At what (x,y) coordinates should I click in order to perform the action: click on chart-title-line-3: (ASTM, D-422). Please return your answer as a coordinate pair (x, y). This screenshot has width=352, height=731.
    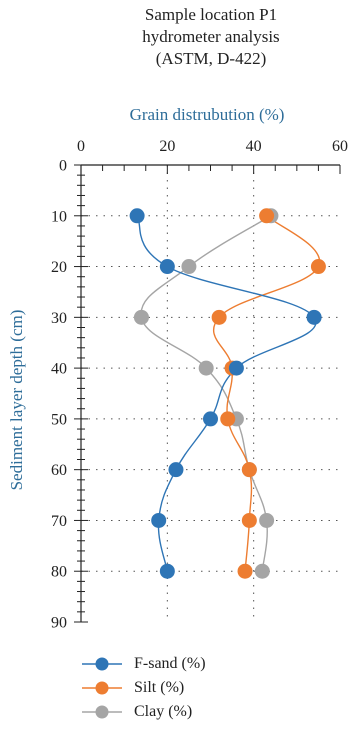
    Looking at the image, I should click on (211, 58).